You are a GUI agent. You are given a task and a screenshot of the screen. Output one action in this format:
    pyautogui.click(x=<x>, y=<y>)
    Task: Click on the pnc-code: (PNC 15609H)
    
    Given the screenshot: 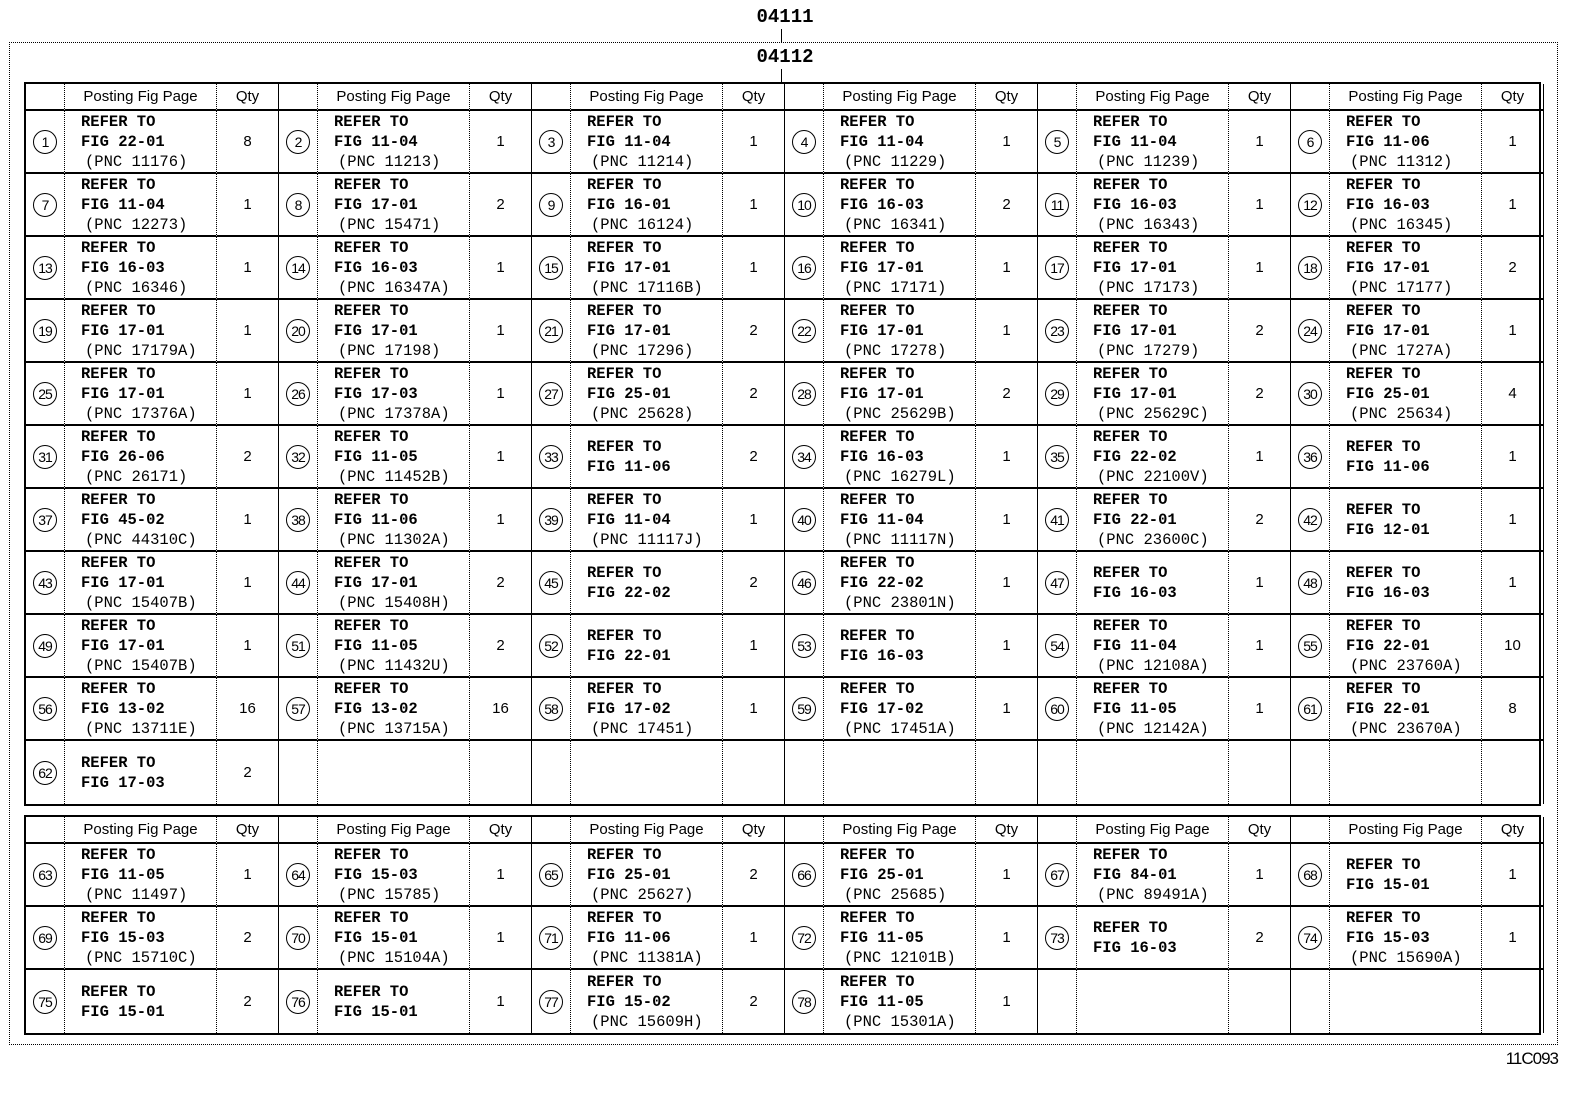 What is the action you would take?
    pyautogui.click(x=647, y=1021)
    